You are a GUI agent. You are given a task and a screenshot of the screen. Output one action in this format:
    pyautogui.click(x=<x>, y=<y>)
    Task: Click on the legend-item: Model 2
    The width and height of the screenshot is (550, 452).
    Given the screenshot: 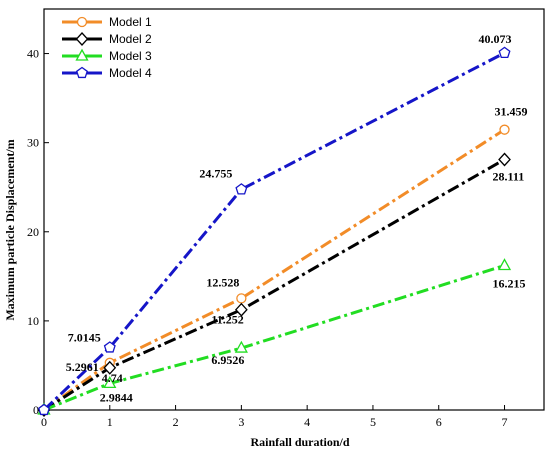 What is the action you would take?
    pyautogui.click(x=107, y=39)
    